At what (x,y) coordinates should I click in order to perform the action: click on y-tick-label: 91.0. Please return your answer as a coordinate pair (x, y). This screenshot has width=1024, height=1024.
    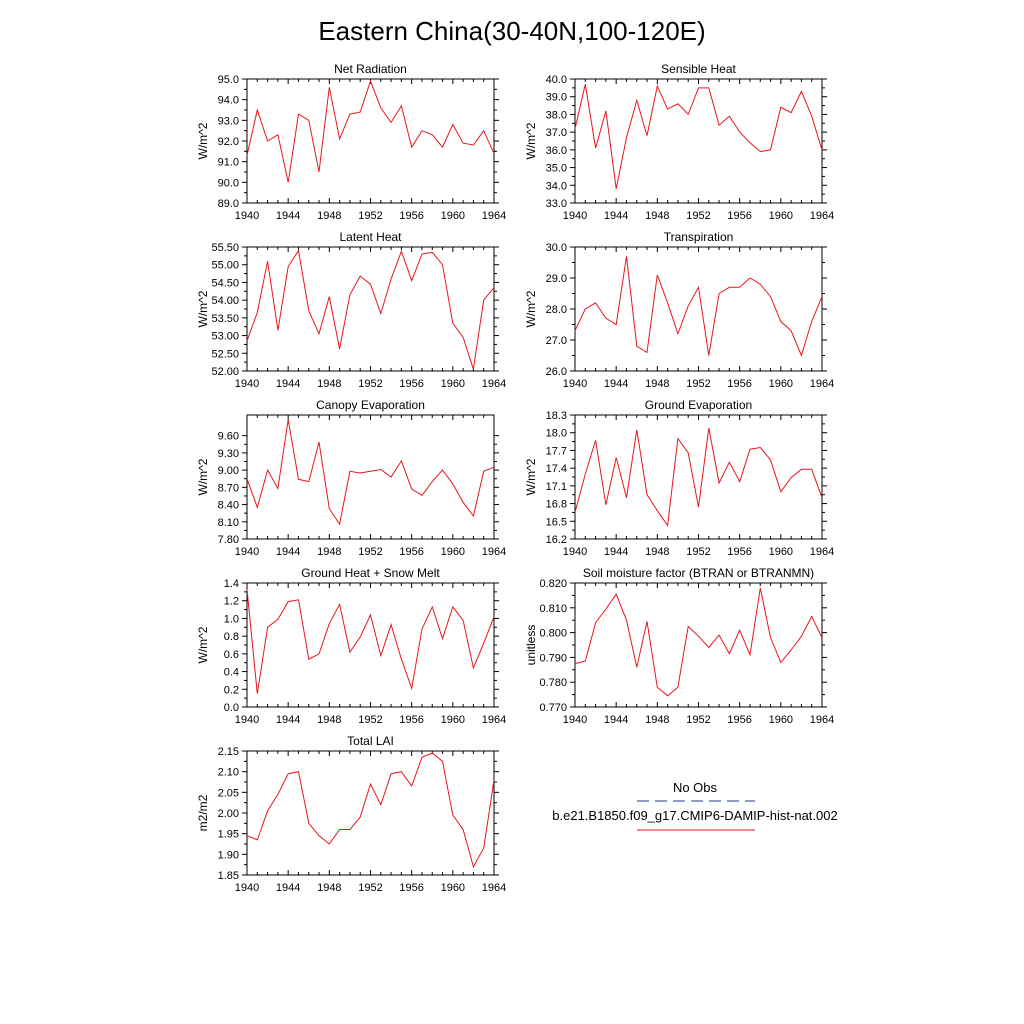
    Looking at the image, I should click on (228, 163).